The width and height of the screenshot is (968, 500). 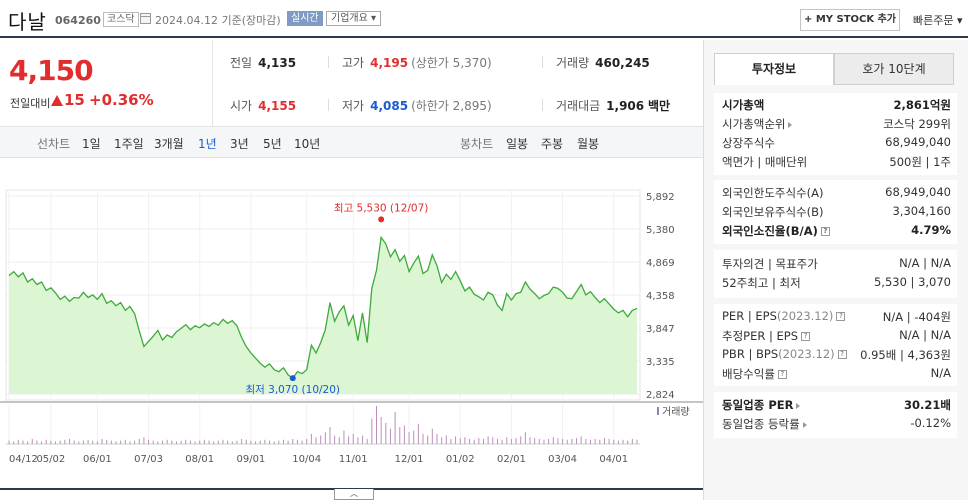 What do you see at coordinates (353, 459) in the screenshot?
I see `x-tick-label: 11/01` at bounding box center [353, 459].